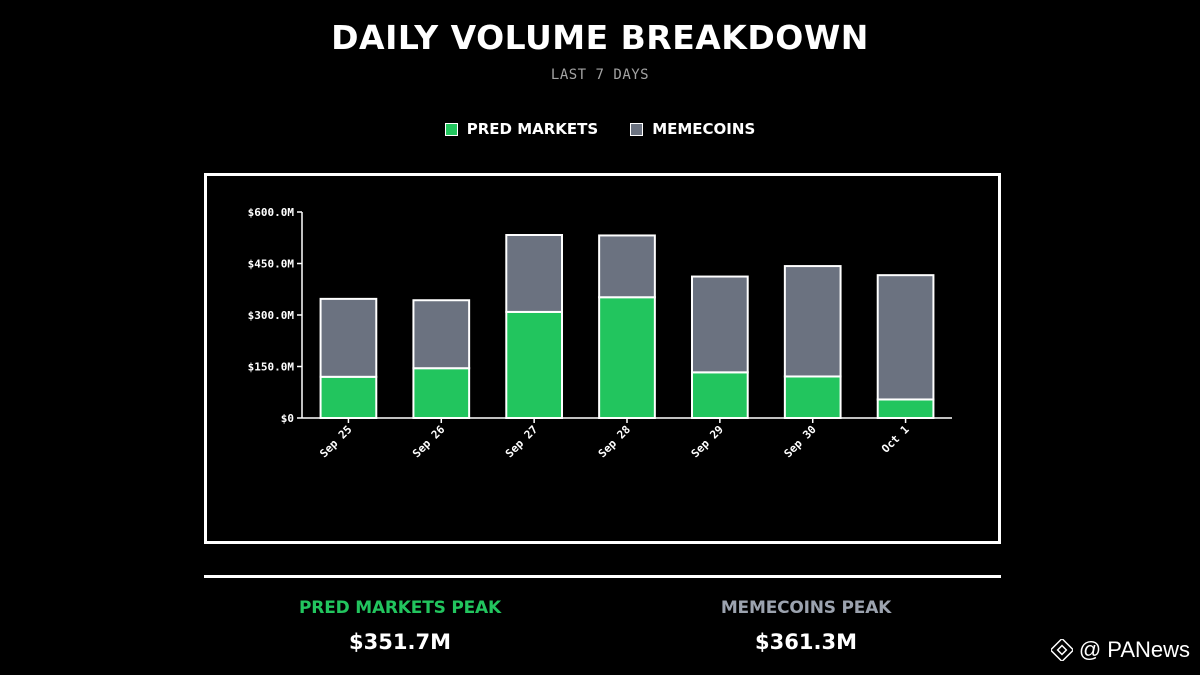 The height and width of the screenshot is (675, 1200). I want to click on legend-swatch-pred-markets, so click(451, 129).